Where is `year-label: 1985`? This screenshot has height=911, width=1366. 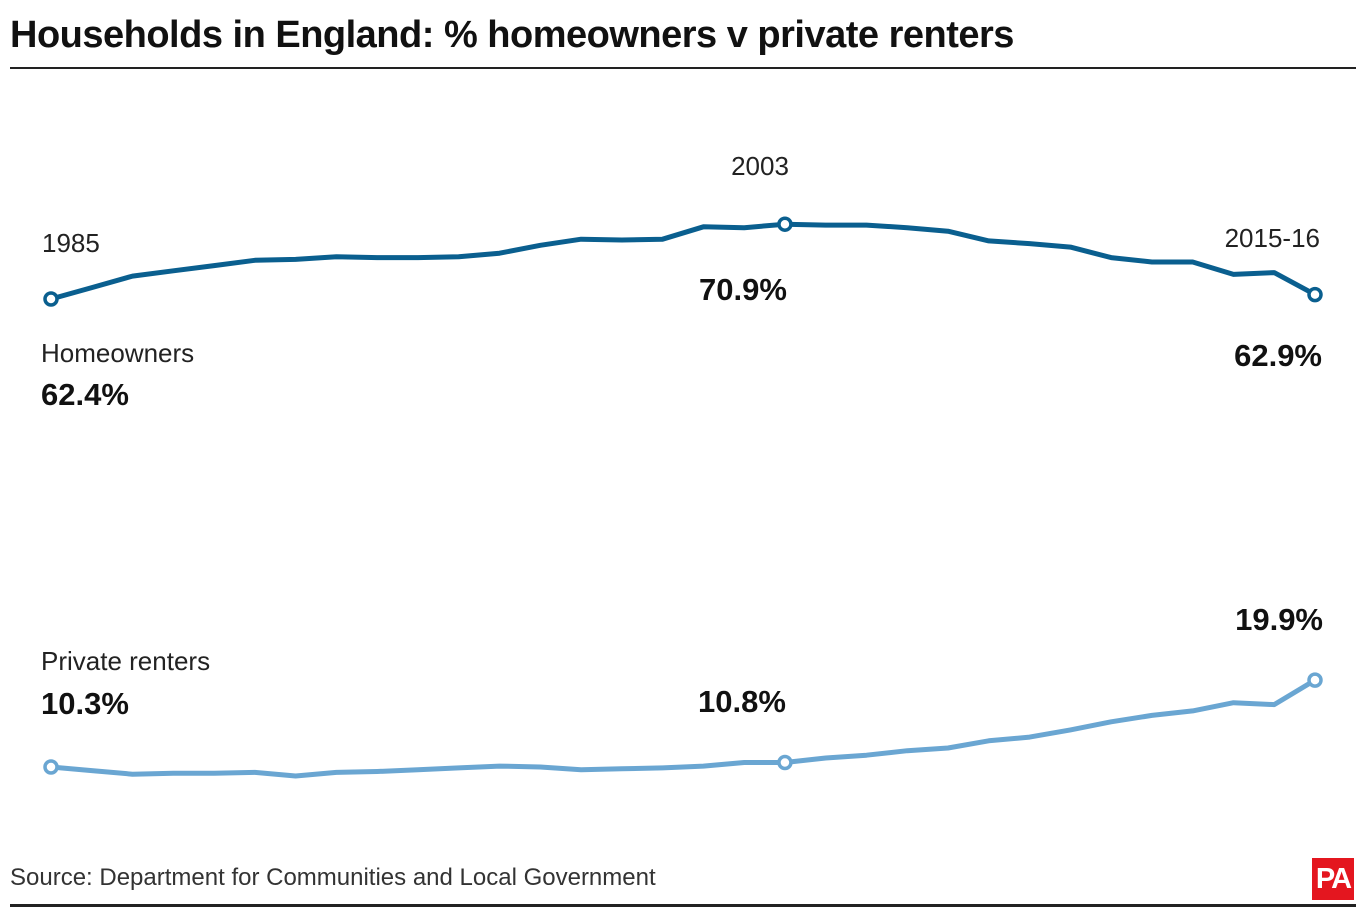 year-label: 1985 is located at coordinates (71, 243).